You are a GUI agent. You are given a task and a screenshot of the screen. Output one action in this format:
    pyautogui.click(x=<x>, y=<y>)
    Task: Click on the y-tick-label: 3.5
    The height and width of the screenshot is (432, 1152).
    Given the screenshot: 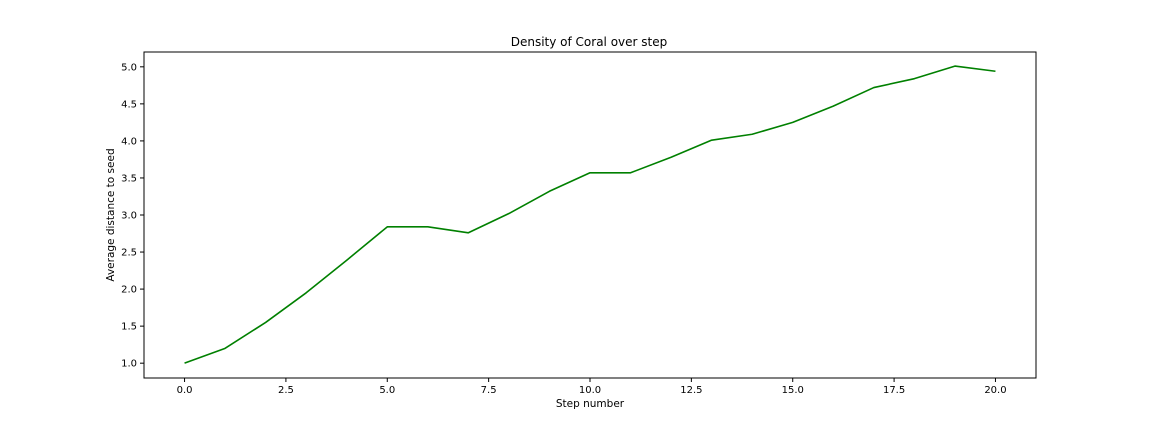 What is the action you would take?
    pyautogui.click(x=129, y=178)
    